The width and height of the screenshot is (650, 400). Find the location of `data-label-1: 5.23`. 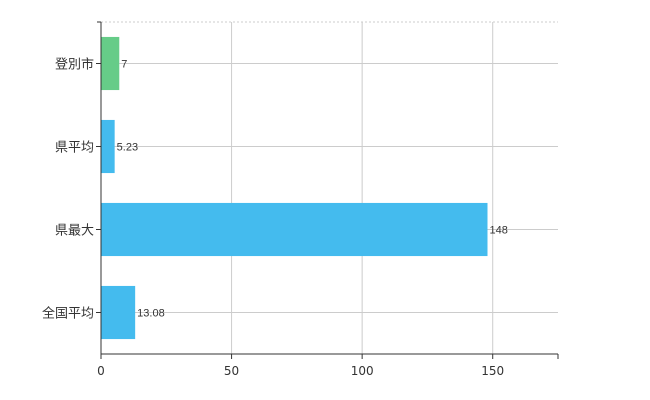

data-label-1: 5.23 is located at coordinates (127, 148).